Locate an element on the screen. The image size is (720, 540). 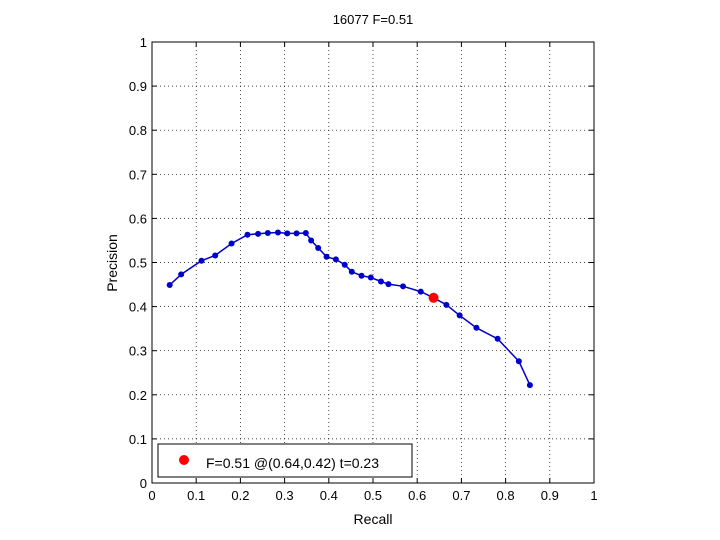
y-tick-label: 0.8 is located at coordinates (138, 130).